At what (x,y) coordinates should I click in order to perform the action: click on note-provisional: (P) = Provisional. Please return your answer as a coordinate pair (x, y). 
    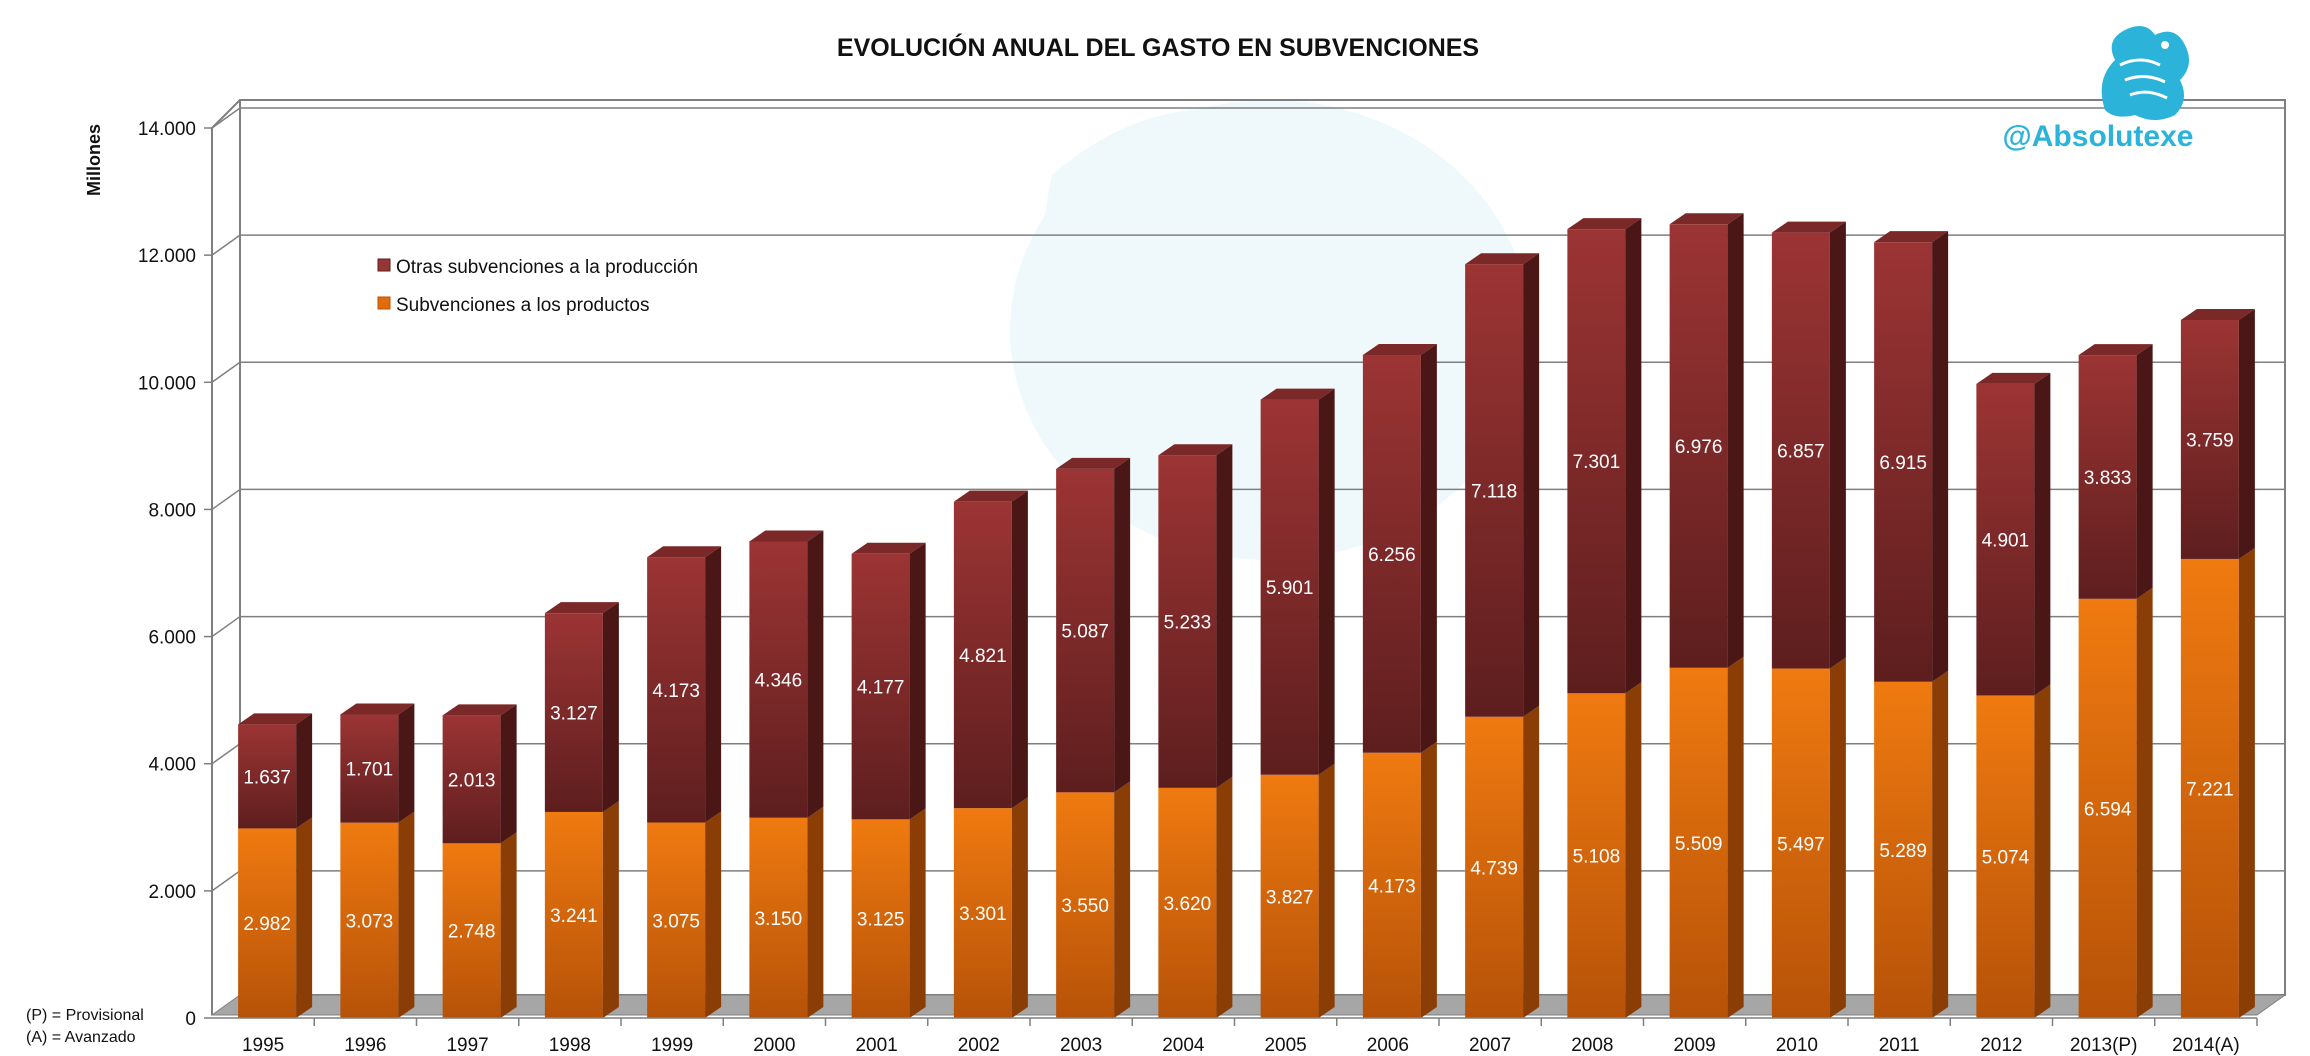
    Looking at the image, I should click on (85, 1015).